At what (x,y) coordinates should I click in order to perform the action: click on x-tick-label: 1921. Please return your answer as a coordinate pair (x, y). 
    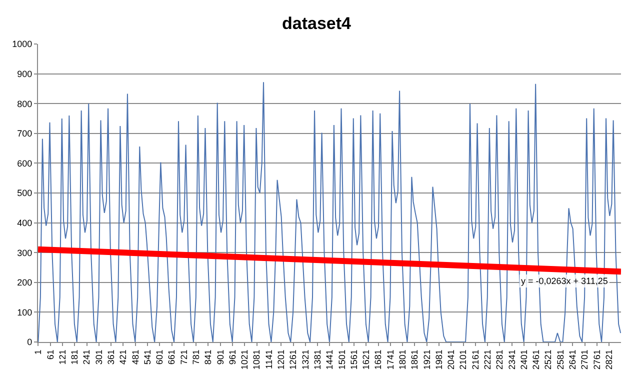
    Looking at the image, I should click on (427, 360).